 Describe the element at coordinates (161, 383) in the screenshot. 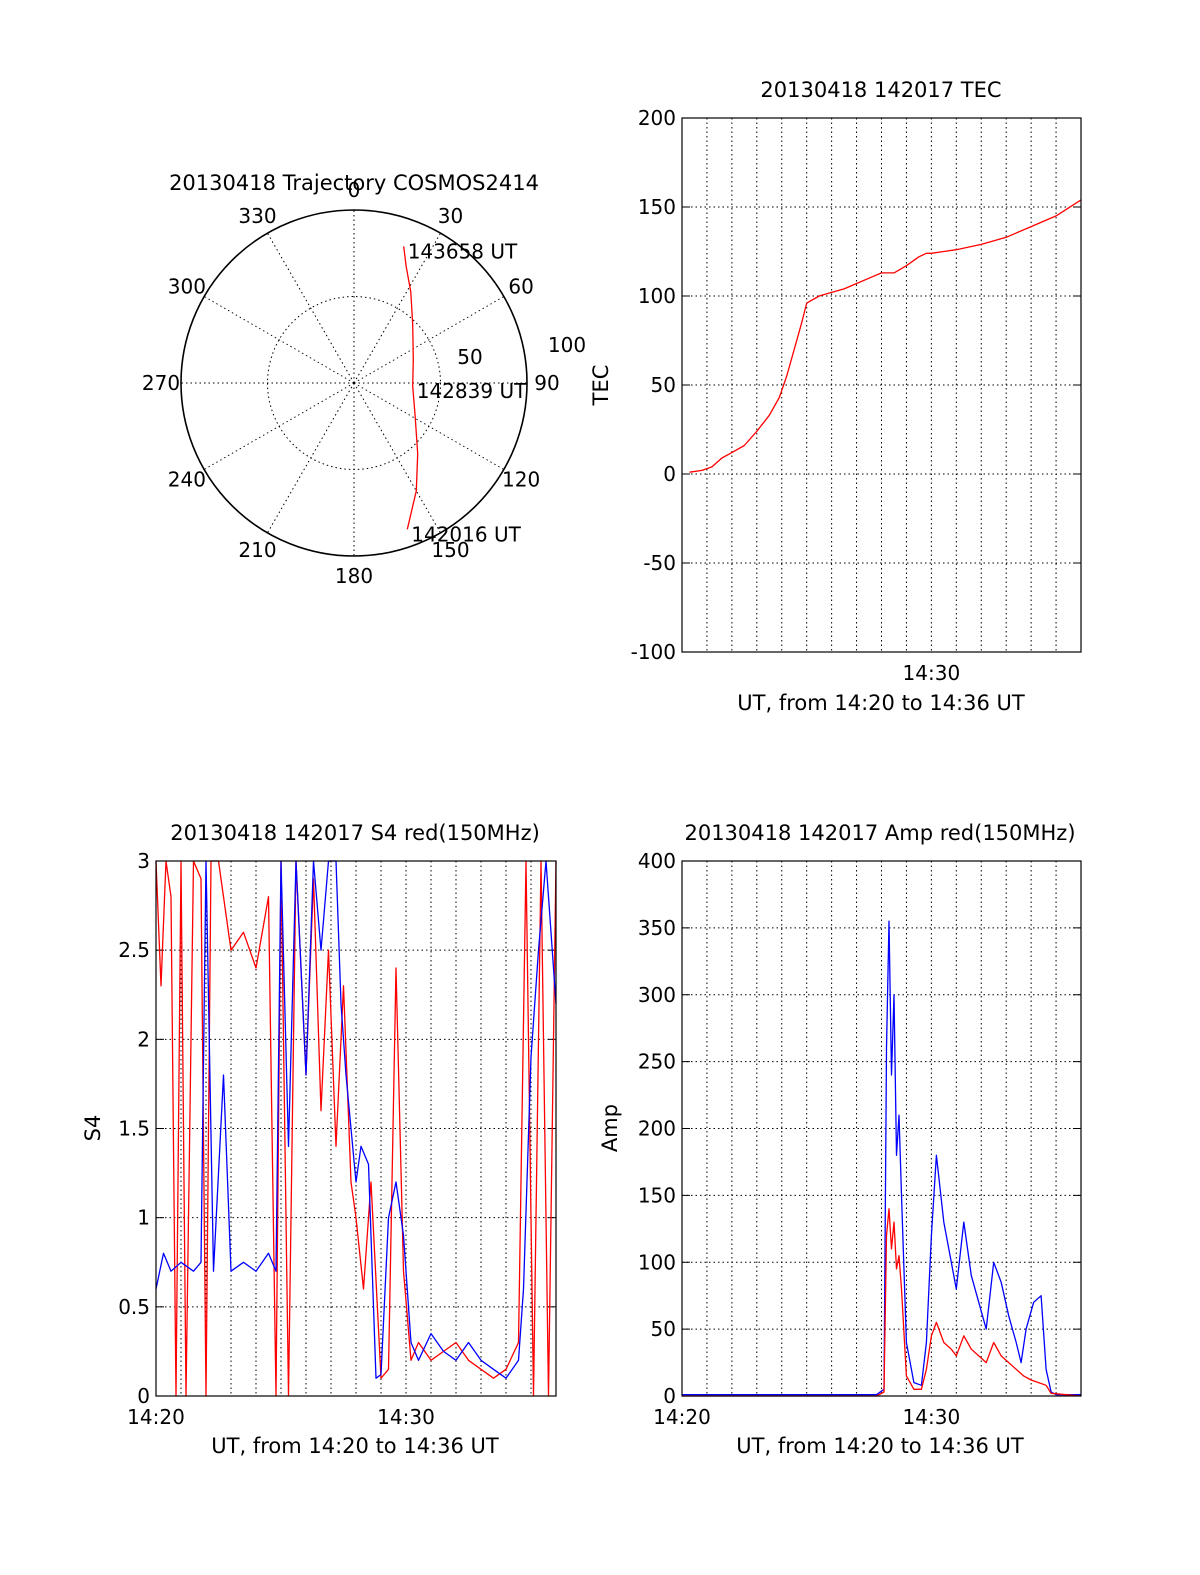

I see `polar-angle-label: 270` at that location.